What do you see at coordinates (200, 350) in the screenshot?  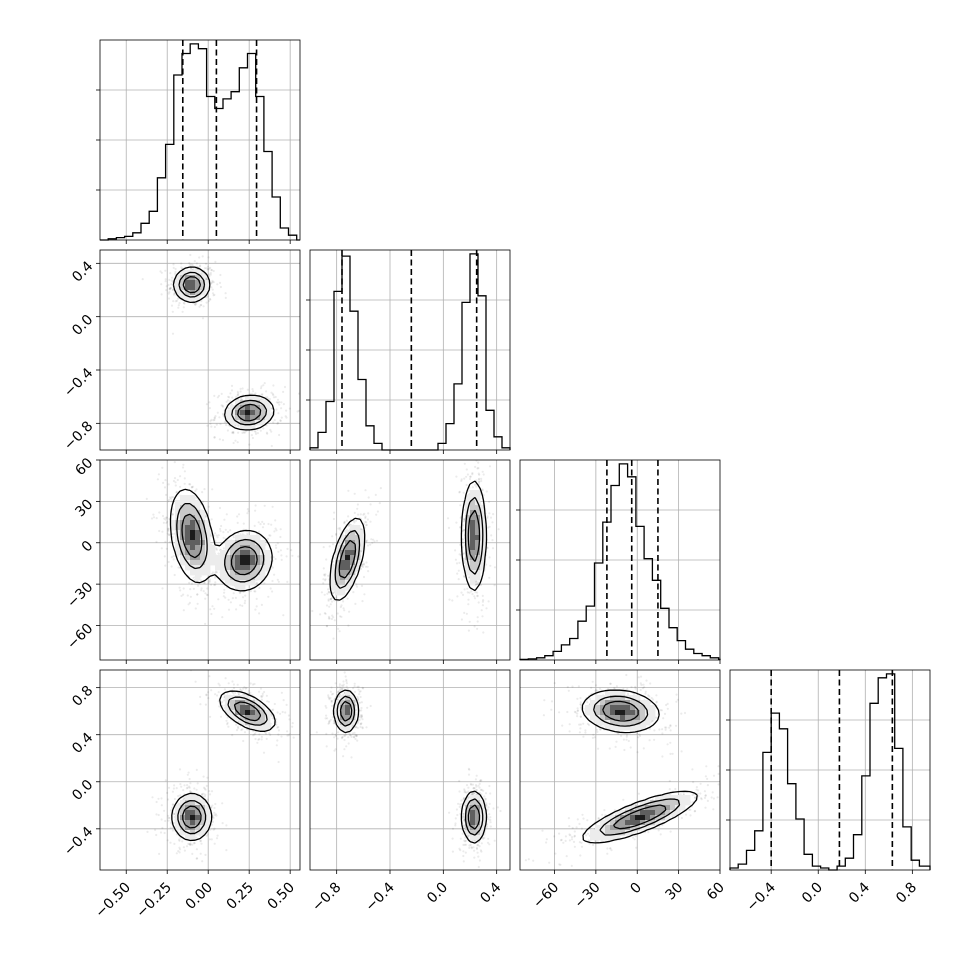 I see `pair-0-frame` at bounding box center [200, 350].